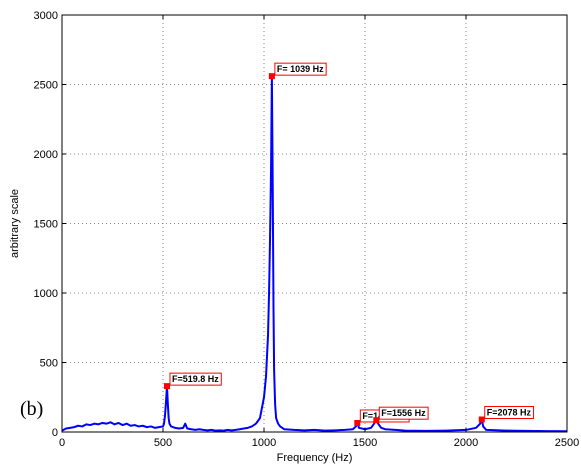 The width and height of the screenshot is (581, 464). Describe the element at coordinates (46, 155) in the screenshot. I see `y-tick-label: 2000` at that location.